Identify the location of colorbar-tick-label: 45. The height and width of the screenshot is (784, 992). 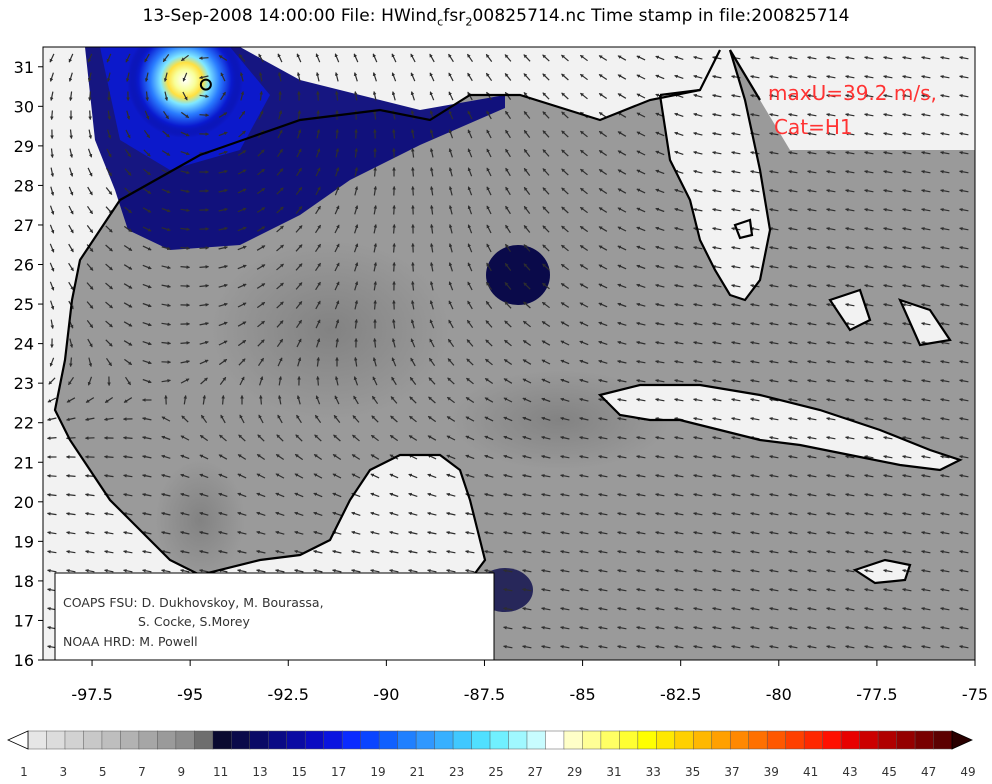
(889, 772).